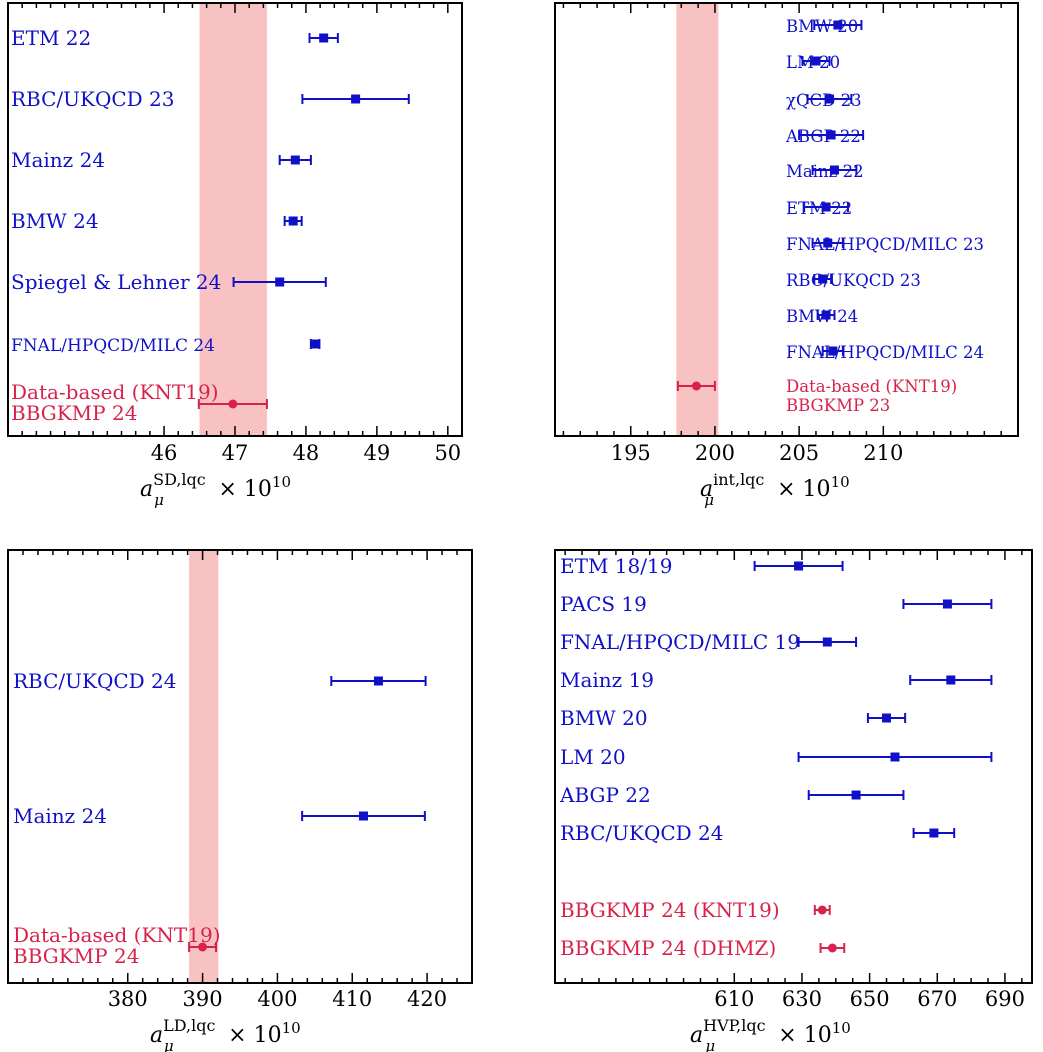 The height and width of the screenshot is (1052, 1043). I want to click on entry-5: Spiegel & Lehner 24, so click(169, 282).